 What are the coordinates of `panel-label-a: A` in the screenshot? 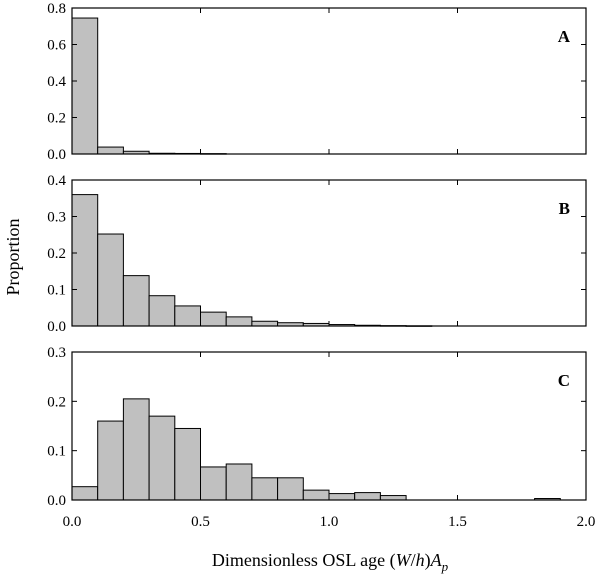 It's located at (564, 36).